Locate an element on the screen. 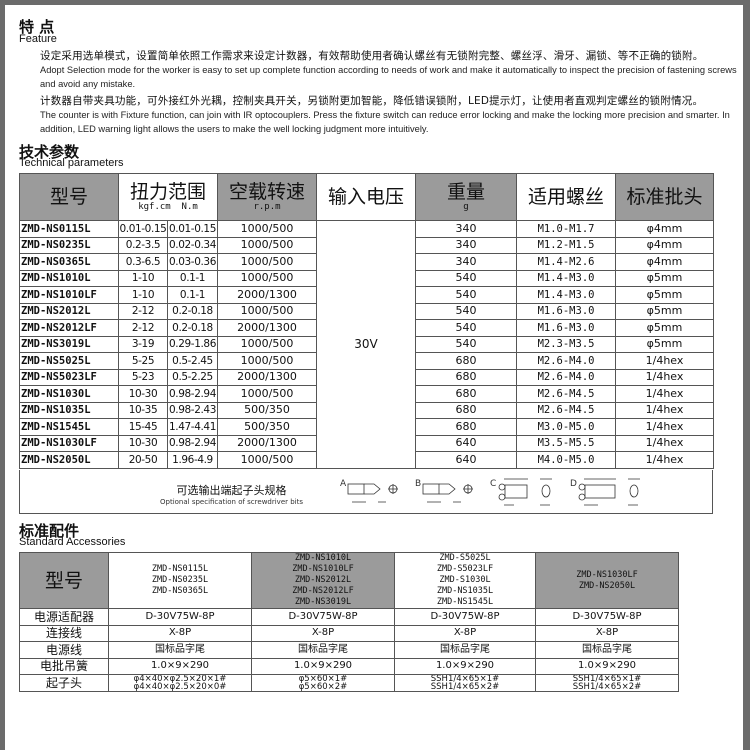 Image resolution: width=750 pixels, height=750 pixels. acc-model-group: ZMD-NS0115L ZMD-NS0235L ZMD-NS0365L is located at coordinates (180, 580).